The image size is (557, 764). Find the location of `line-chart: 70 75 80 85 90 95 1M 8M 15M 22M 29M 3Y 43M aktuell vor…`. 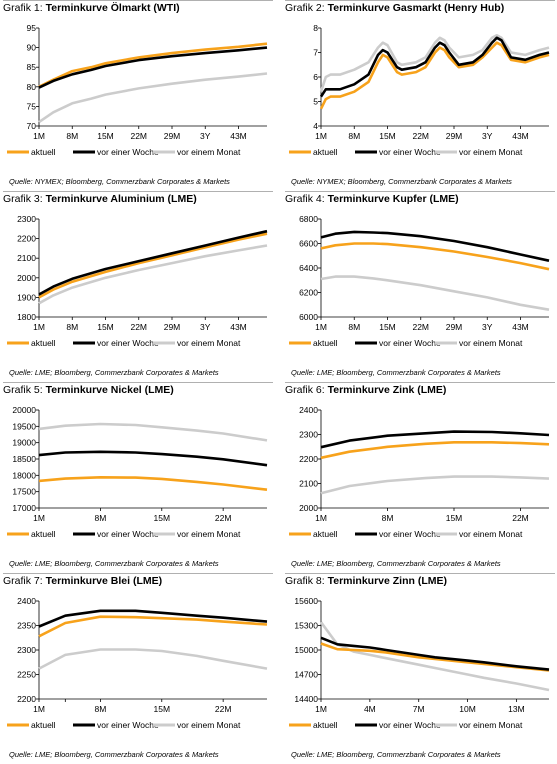

line-chart: 70 75 80 85 90 95 1M 8M 15M 22M 29M 3Y 43M aktuell vor… is located at coordinates (137, 90).